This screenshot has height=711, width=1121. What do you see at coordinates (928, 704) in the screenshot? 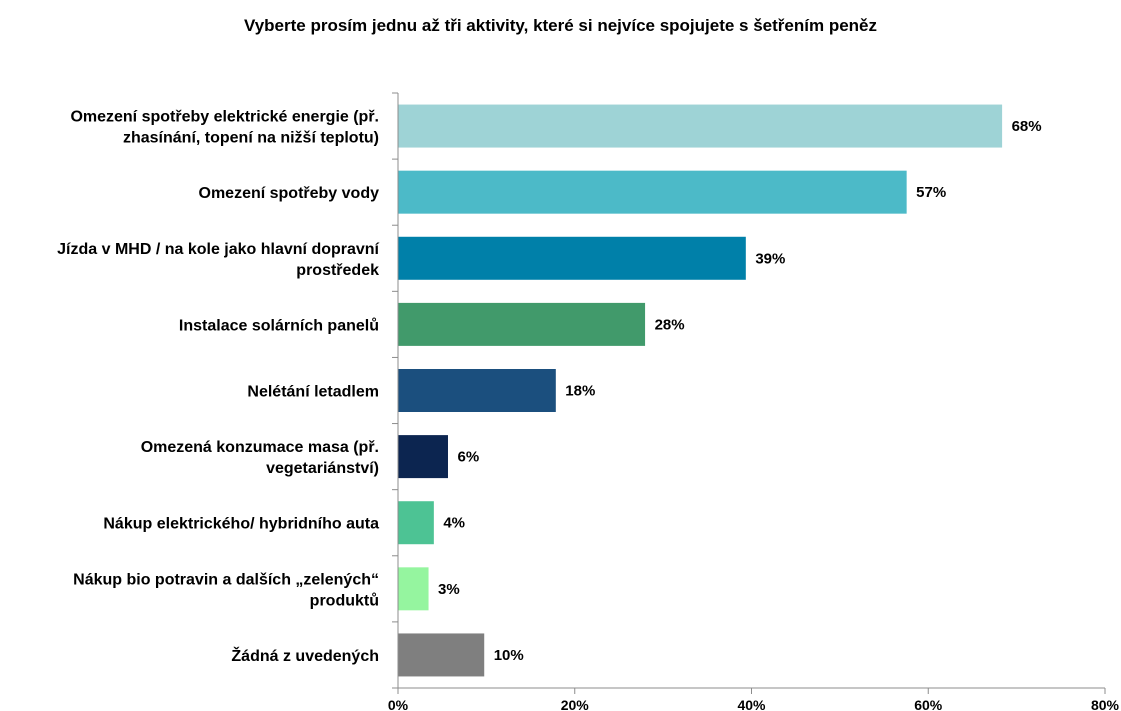
I see `x-tick-label: 60%` at bounding box center [928, 704].